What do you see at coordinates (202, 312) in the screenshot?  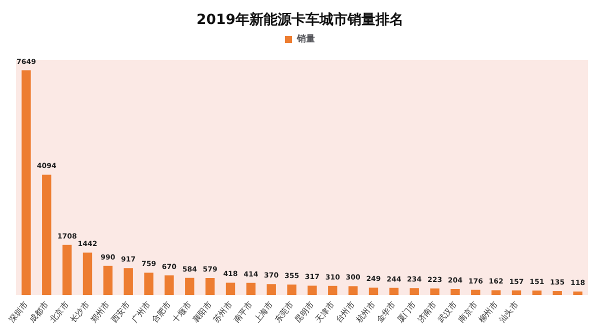 I see `x-tick-label: 襄阳市` at bounding box center [202, 312].